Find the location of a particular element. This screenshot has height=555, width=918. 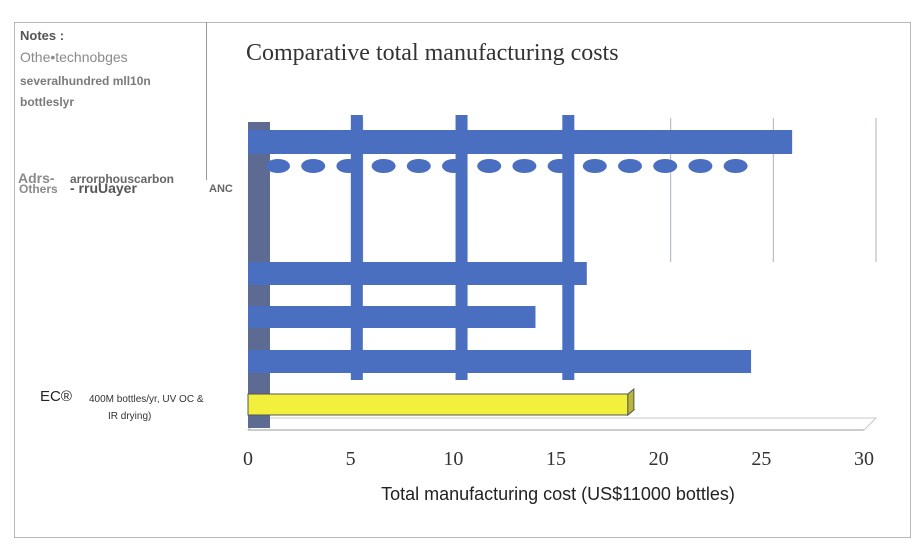

others-sub-label: - rruUayer is located at coordinates (103, 188).